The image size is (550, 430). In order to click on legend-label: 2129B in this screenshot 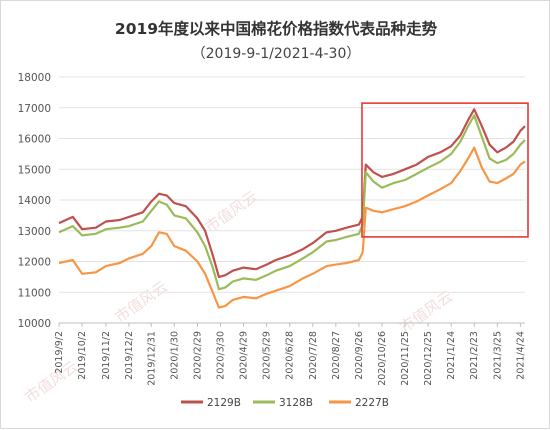, I will do `click(224, 403)`.